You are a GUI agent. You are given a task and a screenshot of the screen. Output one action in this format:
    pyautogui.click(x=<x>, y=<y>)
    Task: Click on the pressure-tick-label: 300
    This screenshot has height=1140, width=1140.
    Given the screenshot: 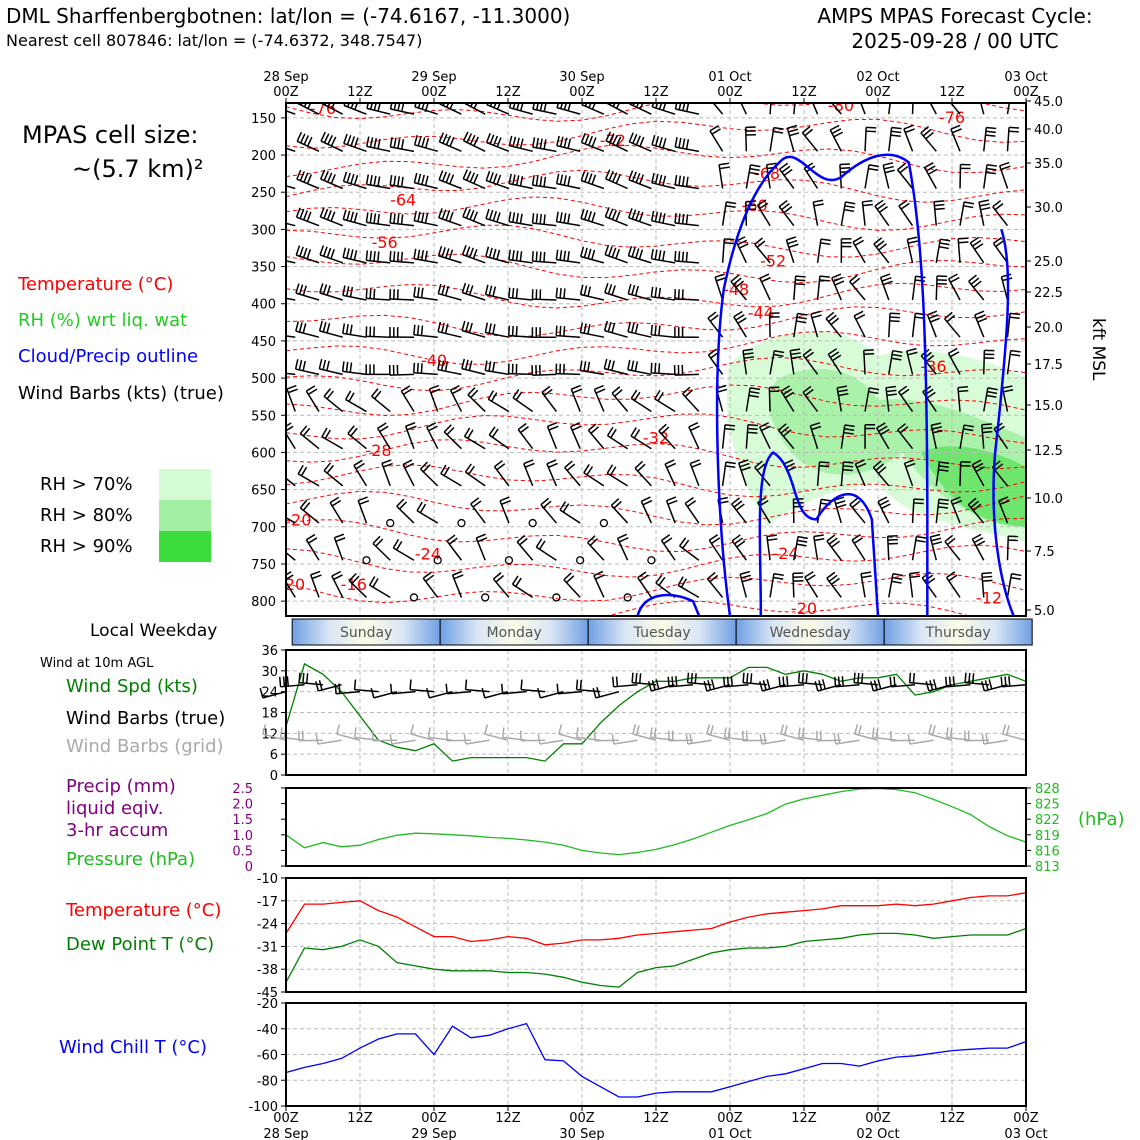 What is the action you would take?
    pyautogui.click(x=263, y=230)
    